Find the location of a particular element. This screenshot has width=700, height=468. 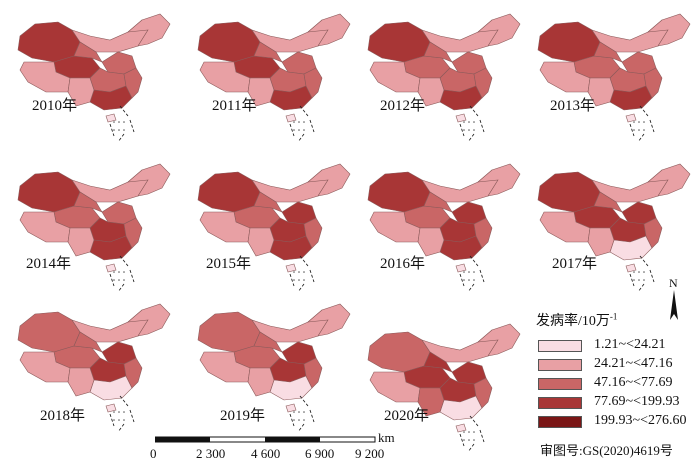

map-panel: 2017年 is located at coordinates (610, 226).